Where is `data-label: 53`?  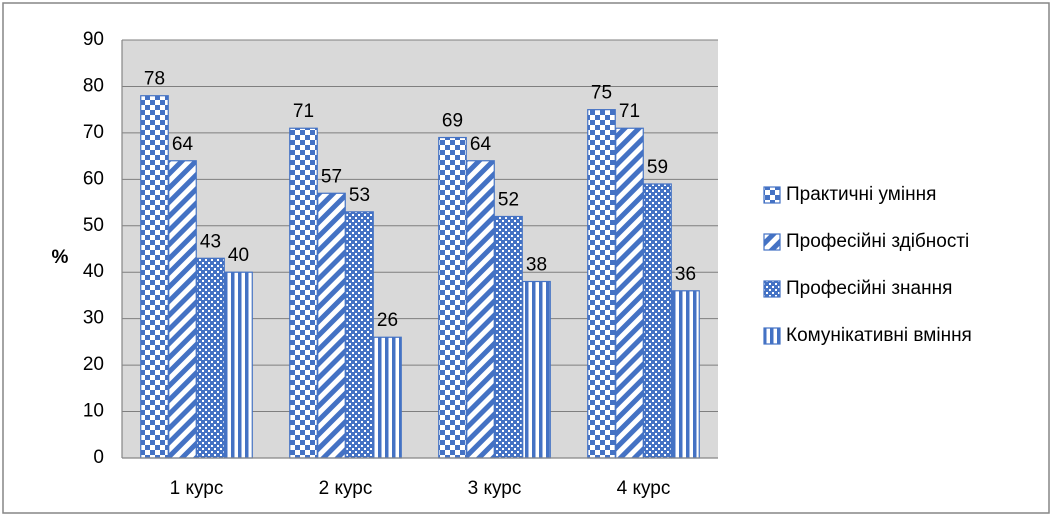
data-label: 53 is located at coordinates (359, 195).